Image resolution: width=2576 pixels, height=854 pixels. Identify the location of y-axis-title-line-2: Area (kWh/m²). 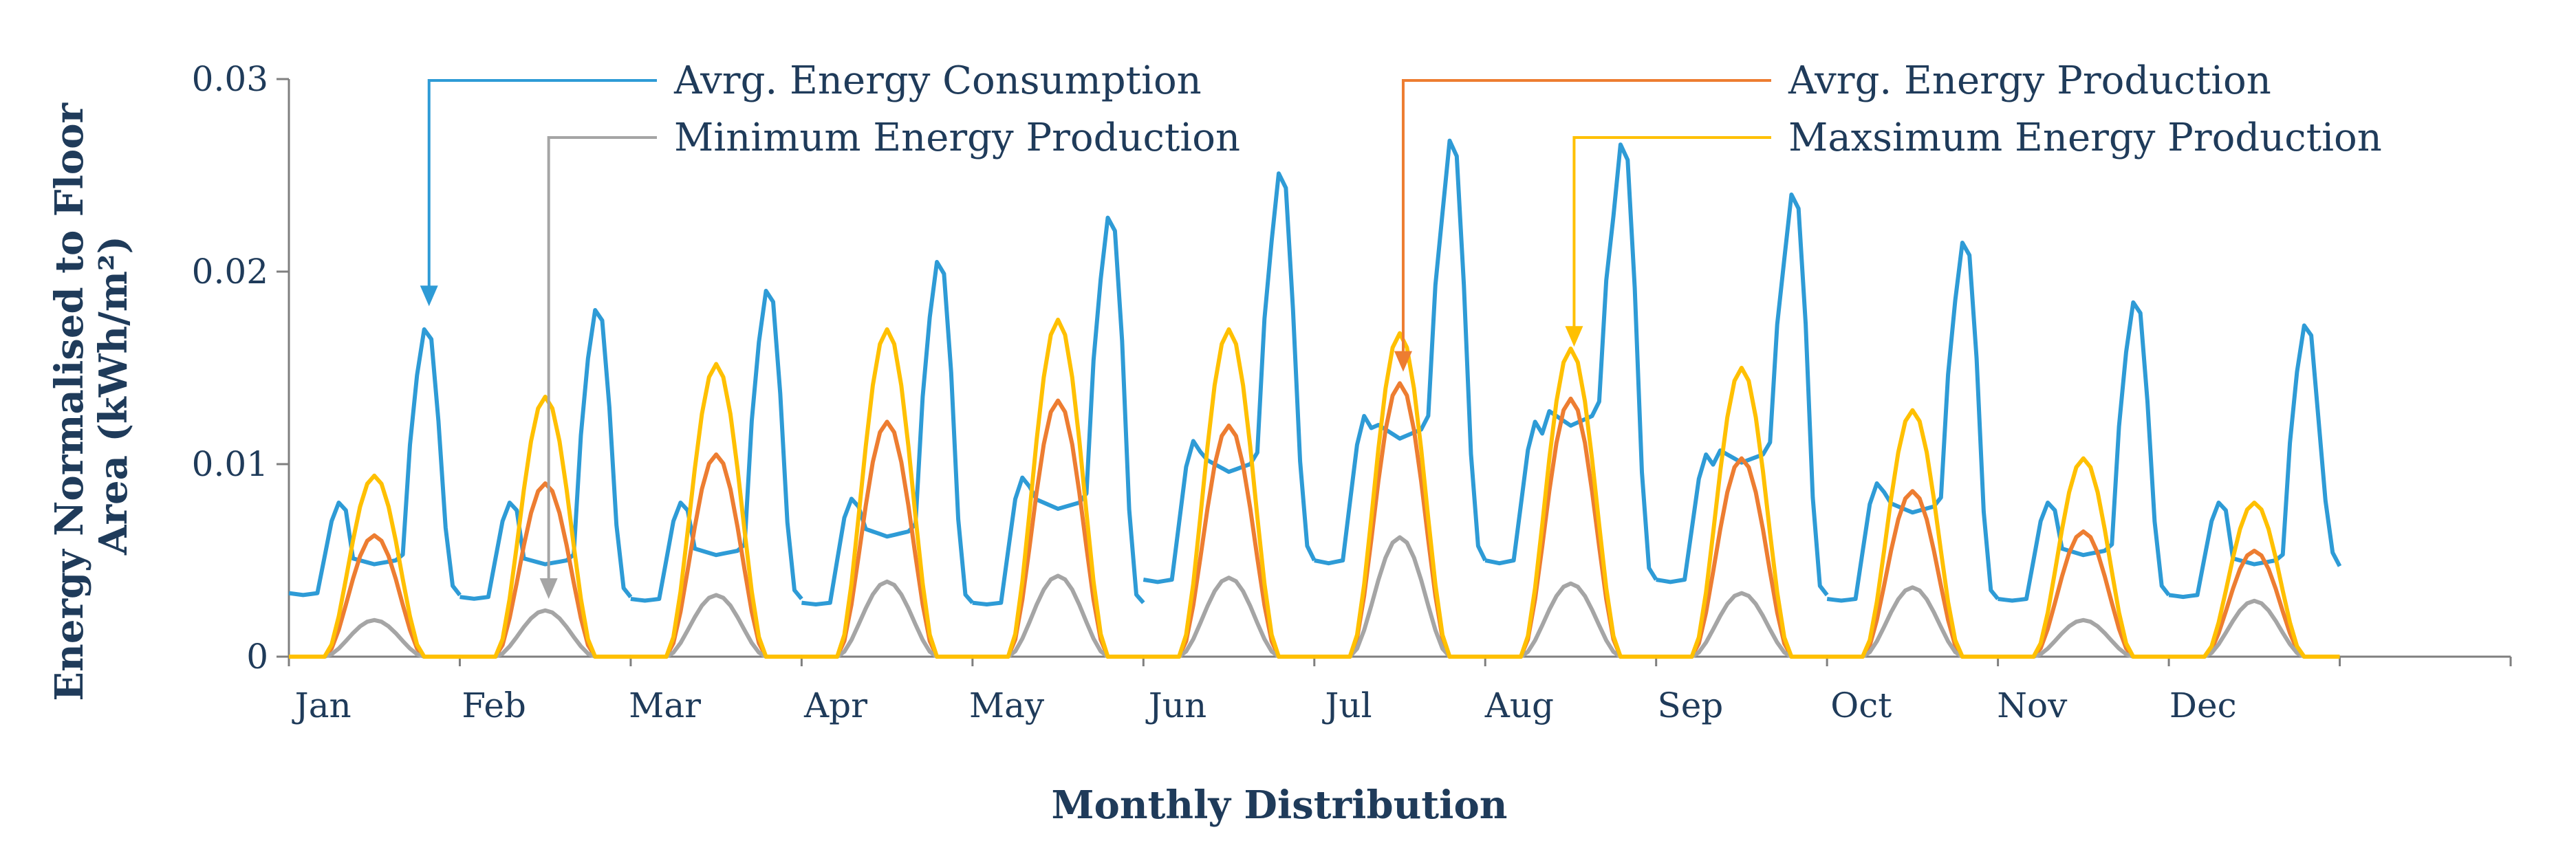
(114, 396).